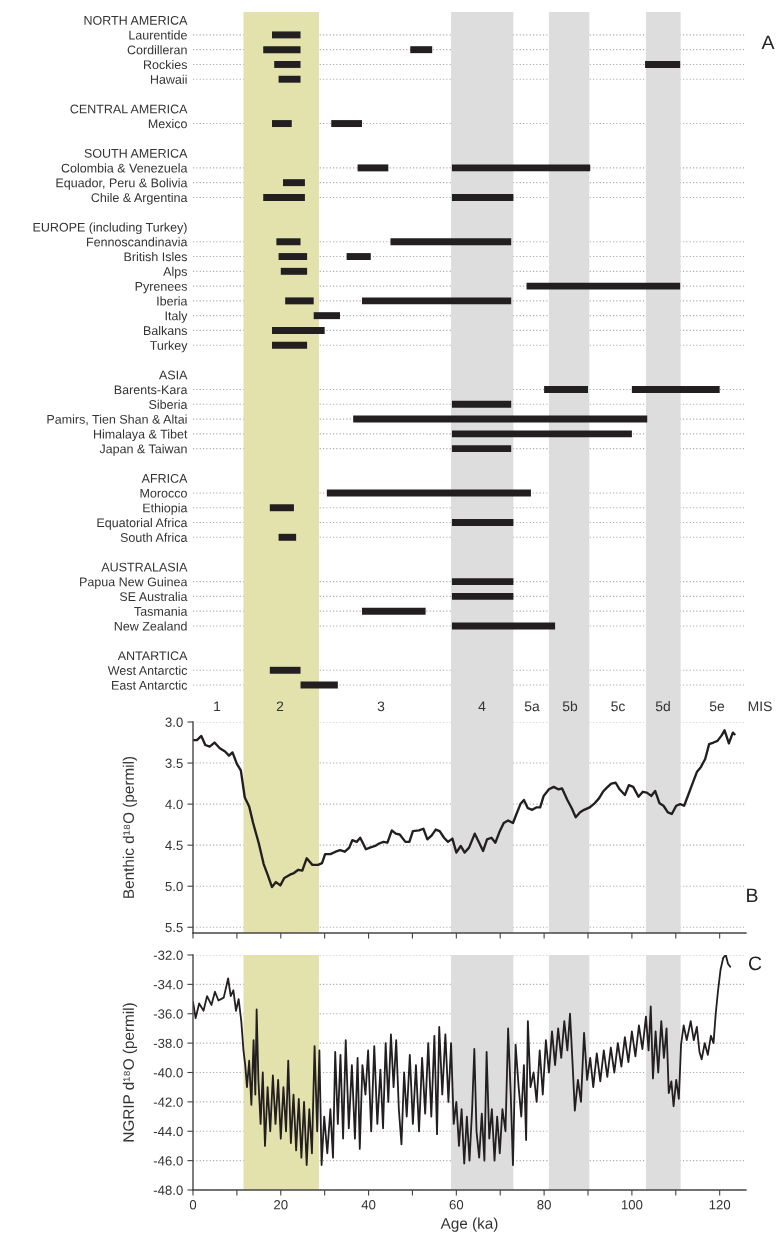 The image size is (777, 1245). I want to click on y-tick-label: -42.0, so click(168, 1102).